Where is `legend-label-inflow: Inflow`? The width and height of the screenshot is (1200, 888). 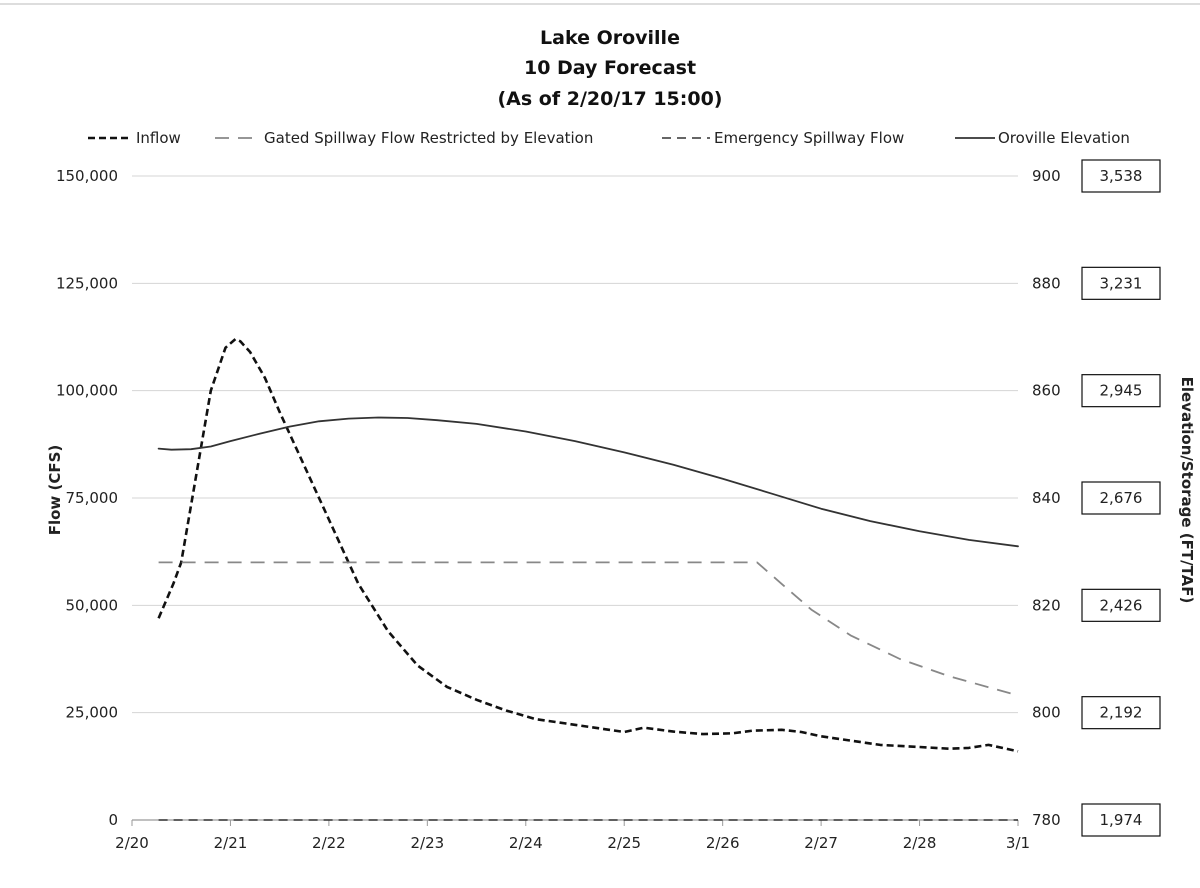 legend-label-inflow: Inflow is located at coordinates (158, 138).